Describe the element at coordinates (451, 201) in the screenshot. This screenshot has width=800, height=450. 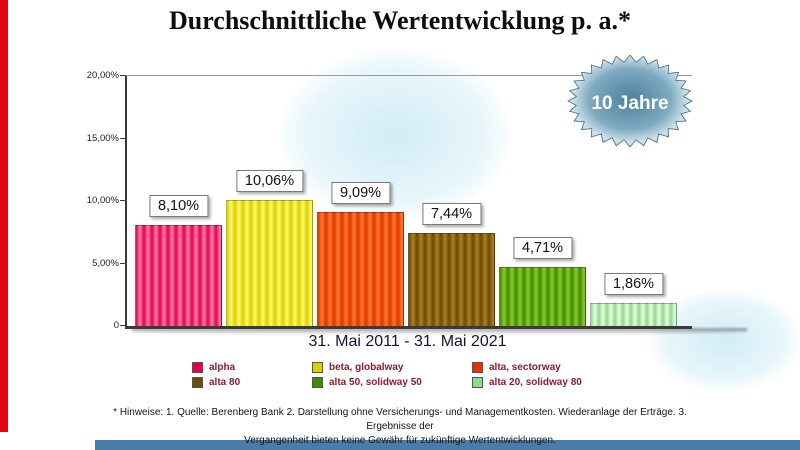
I see `bar-slot: 7,44%` at that location.